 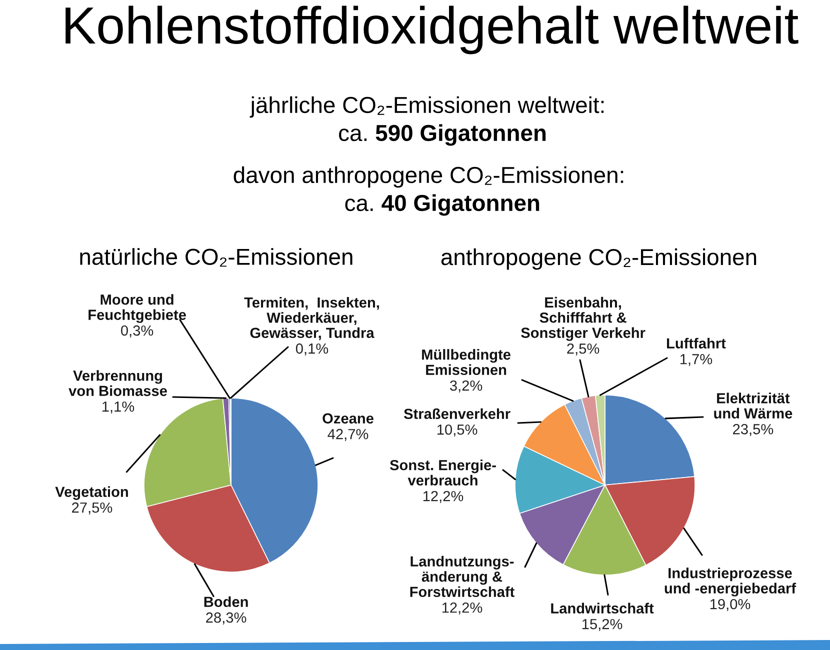 What do you see at coordinates (753, 430) in the screenshot?
I see `data-label: 23,5%` at bounding box center [753, 430].